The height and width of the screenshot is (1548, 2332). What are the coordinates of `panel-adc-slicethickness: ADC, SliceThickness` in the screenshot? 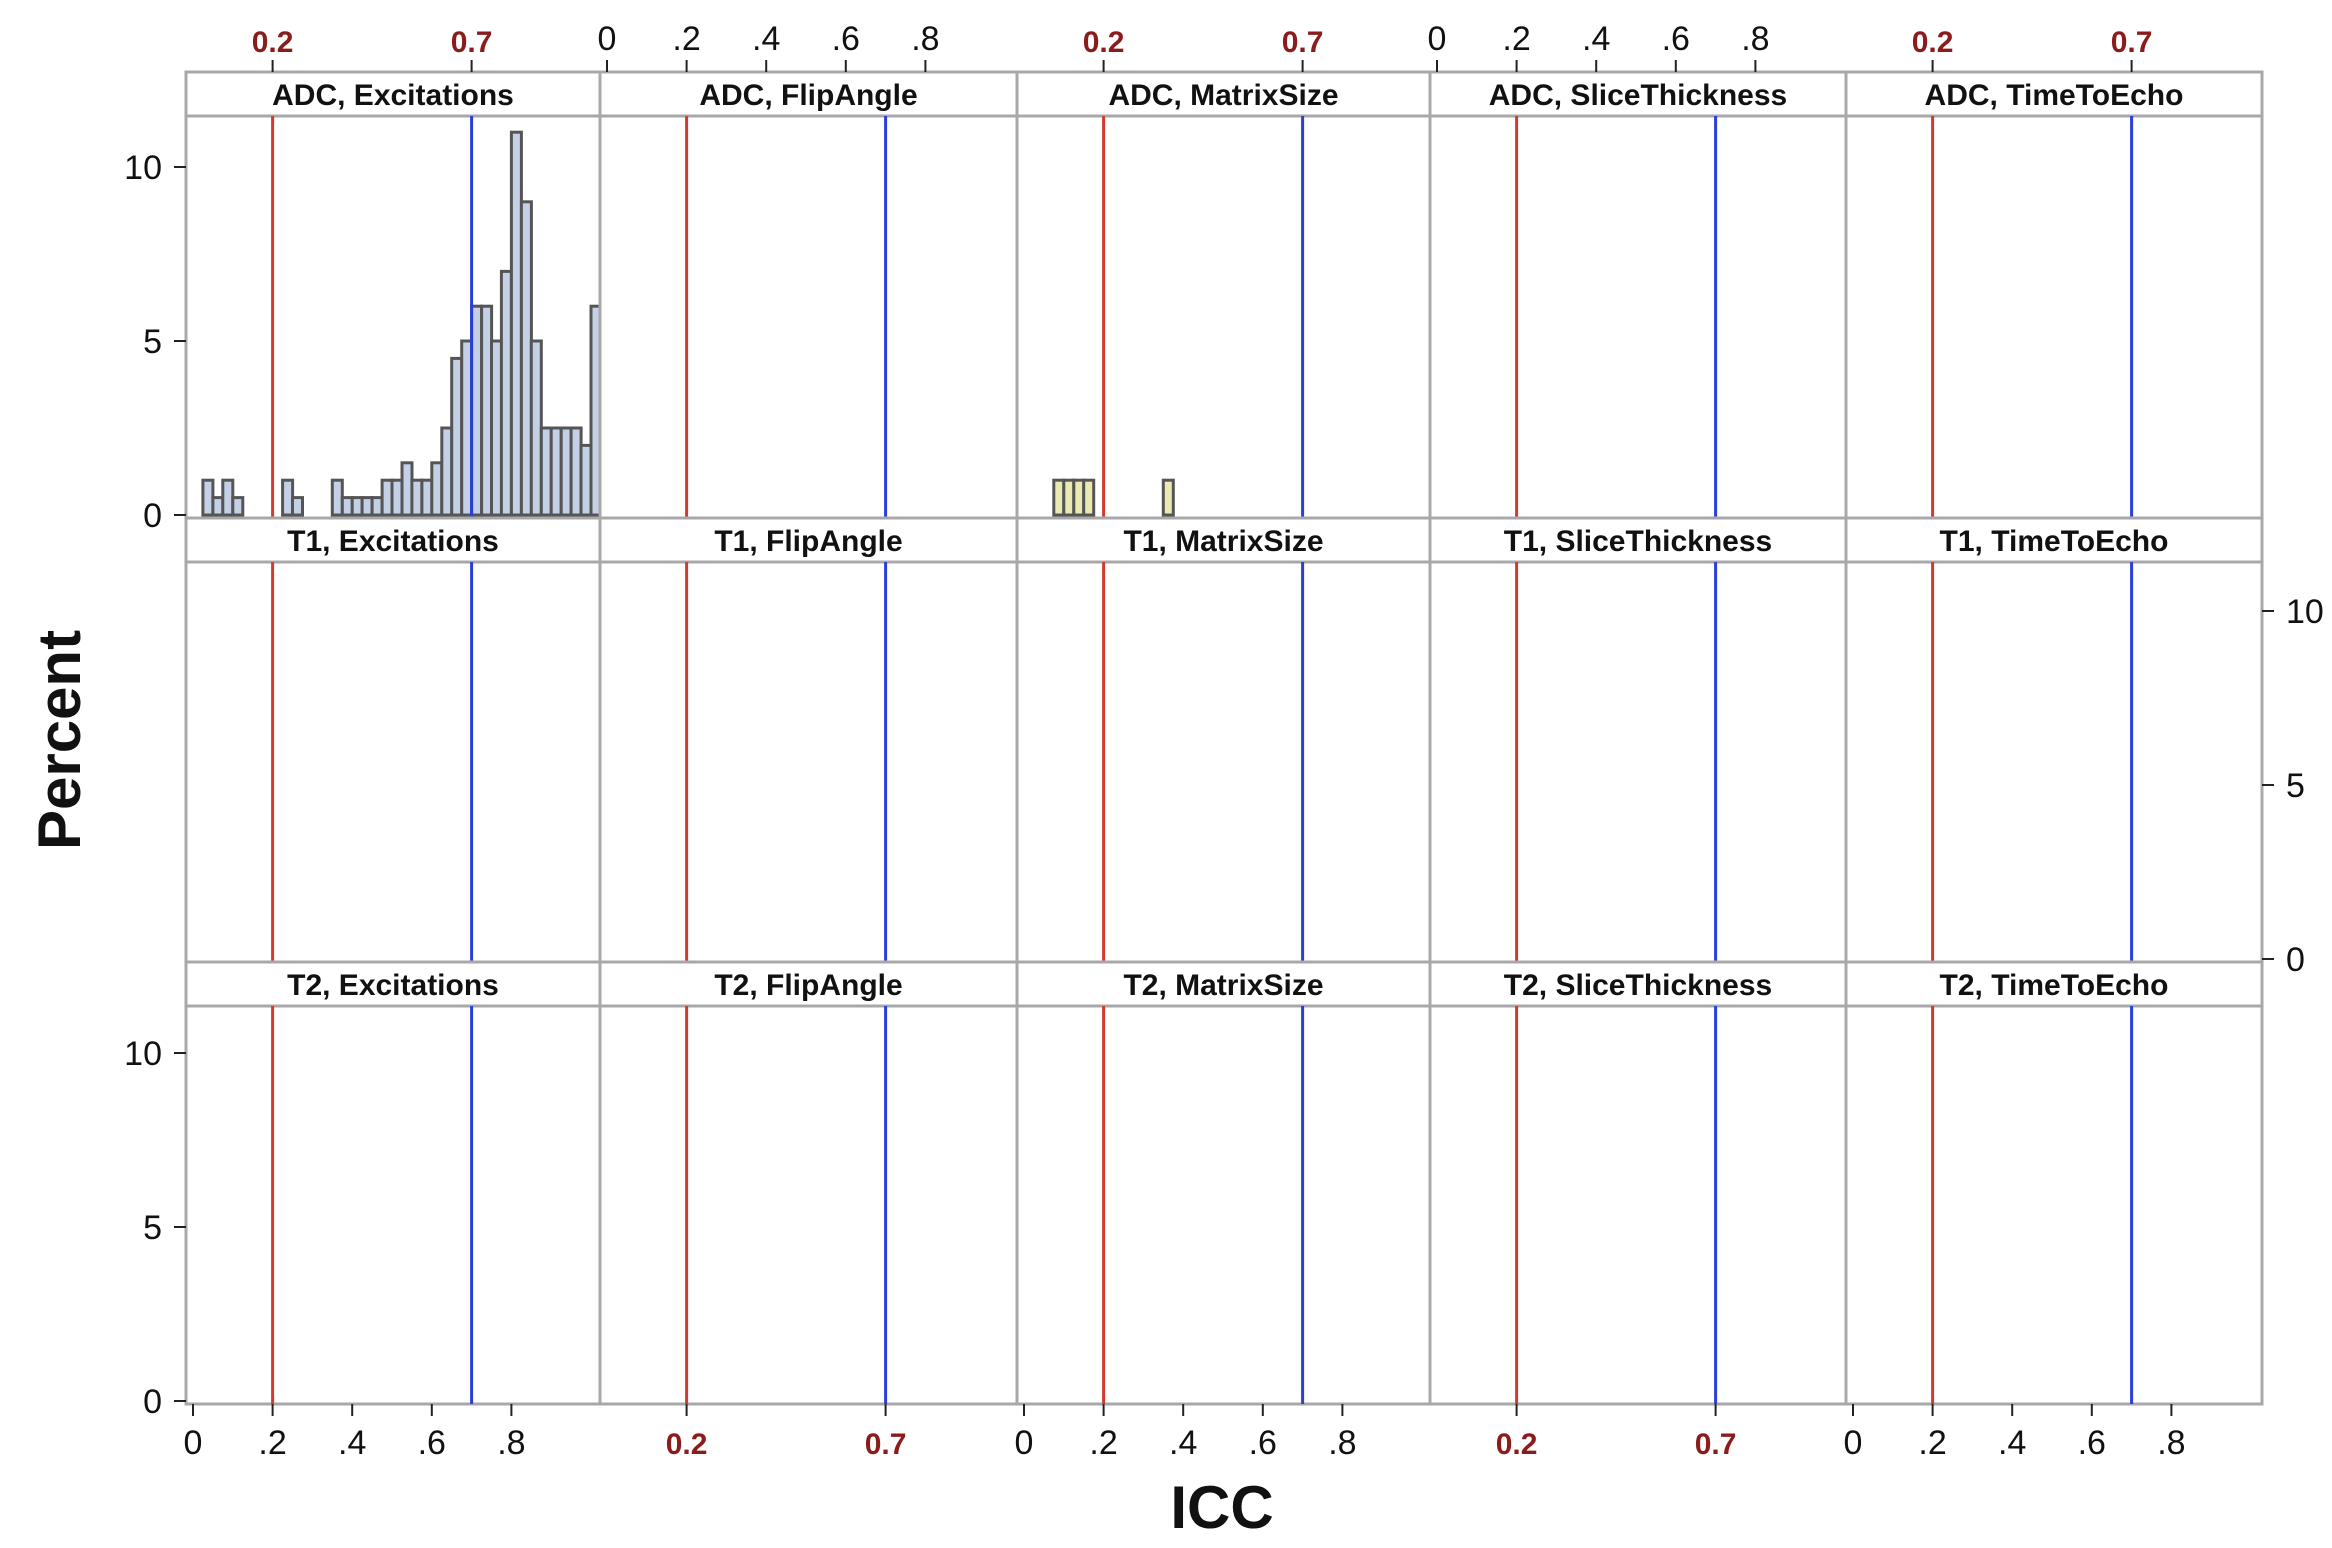 It's located at (1638, 295).